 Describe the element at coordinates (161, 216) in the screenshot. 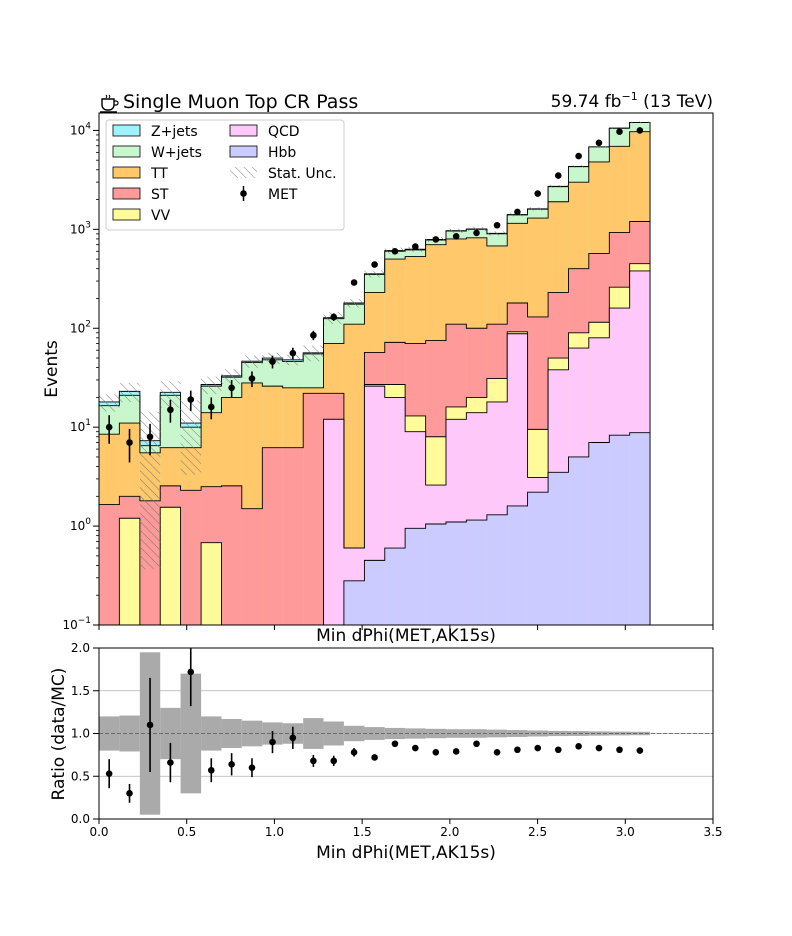

I see `legend-label: VV` at that location.